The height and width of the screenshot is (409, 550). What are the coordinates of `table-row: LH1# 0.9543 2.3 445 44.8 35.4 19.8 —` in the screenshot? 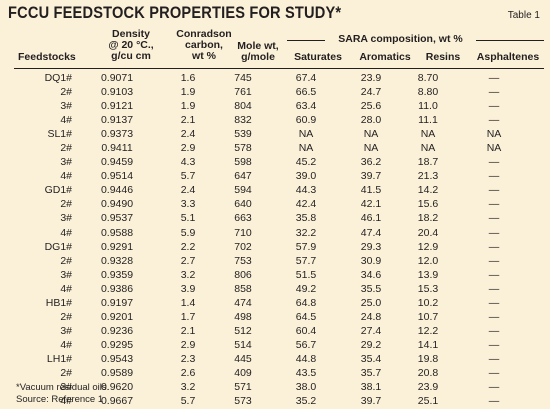 It's located at (267, 359).